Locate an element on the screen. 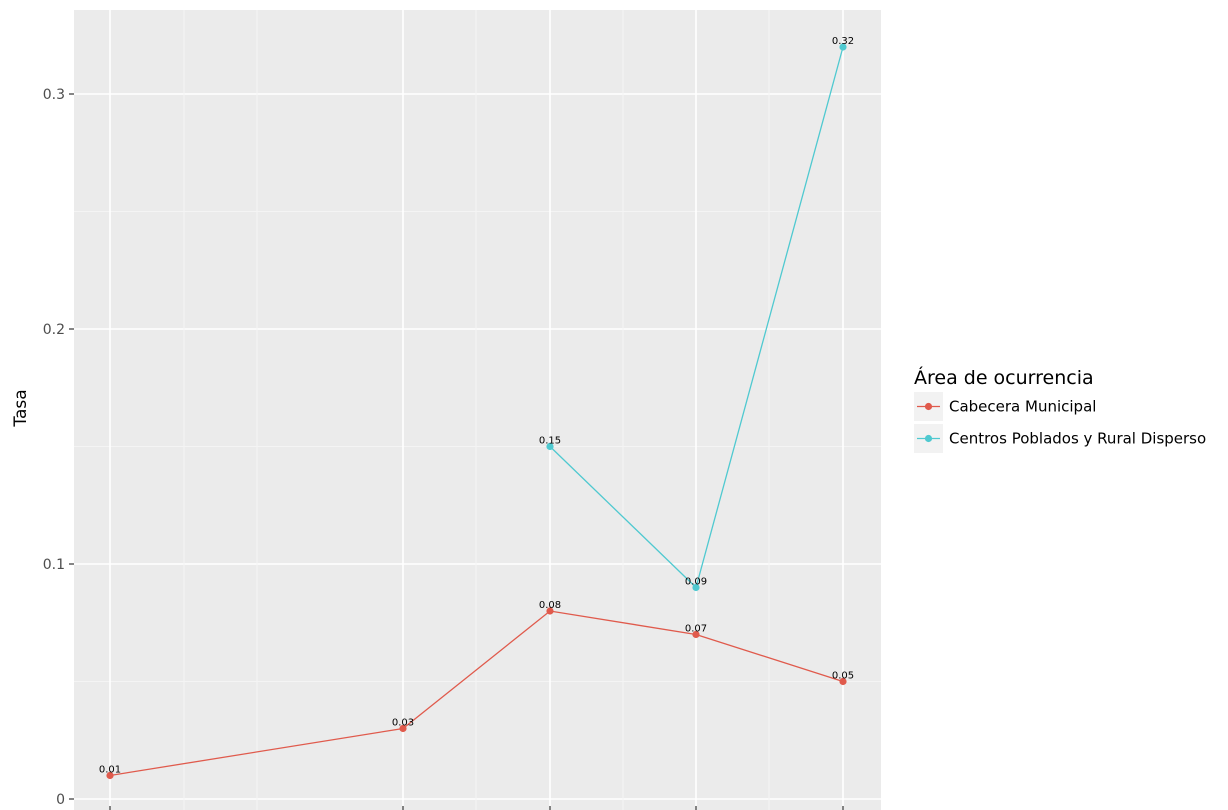  data-label-1-1: 0.09 is located at coordinates (696, 582).